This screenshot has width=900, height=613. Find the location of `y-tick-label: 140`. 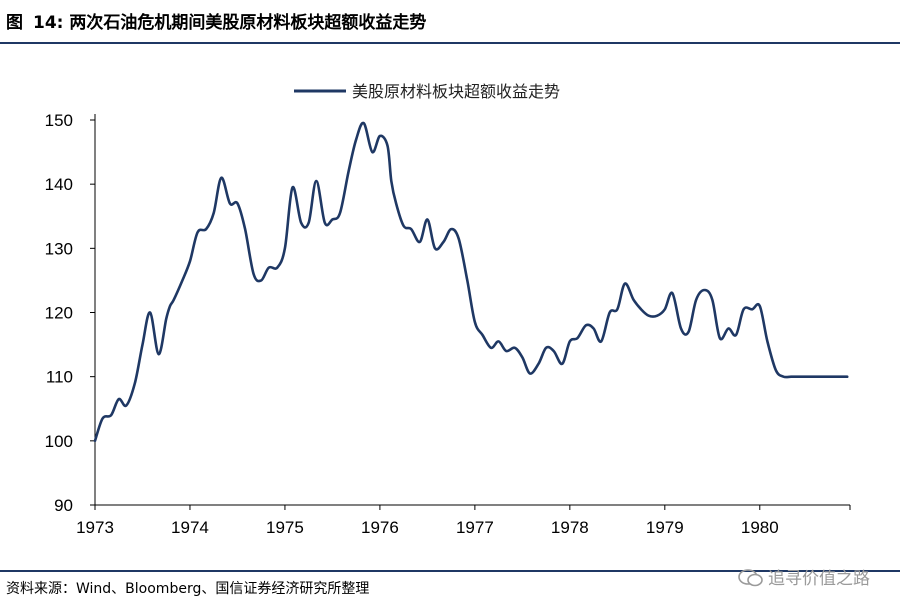

y-tick-label: 140 is located at coordinates (59, 184).